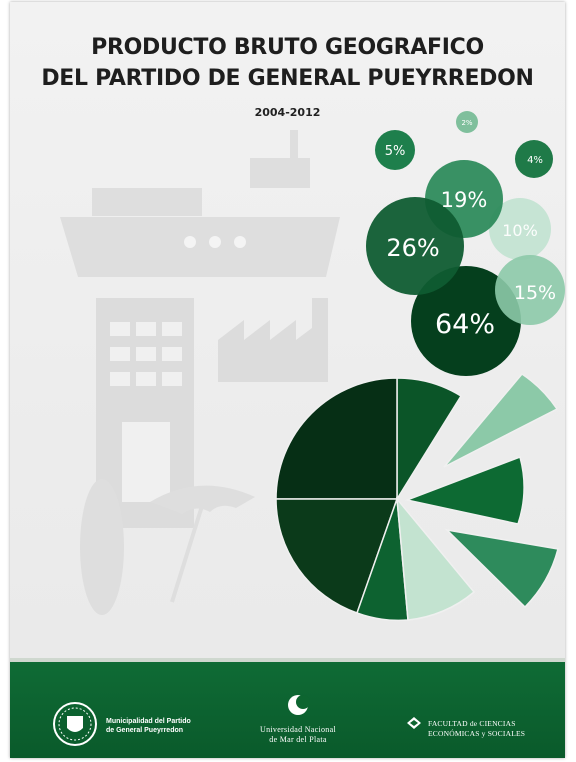 Image resolution: width=576 pixels, height=762 pixels. I want to click on university-line-2: de Mar del Plata, so click(298, 739).